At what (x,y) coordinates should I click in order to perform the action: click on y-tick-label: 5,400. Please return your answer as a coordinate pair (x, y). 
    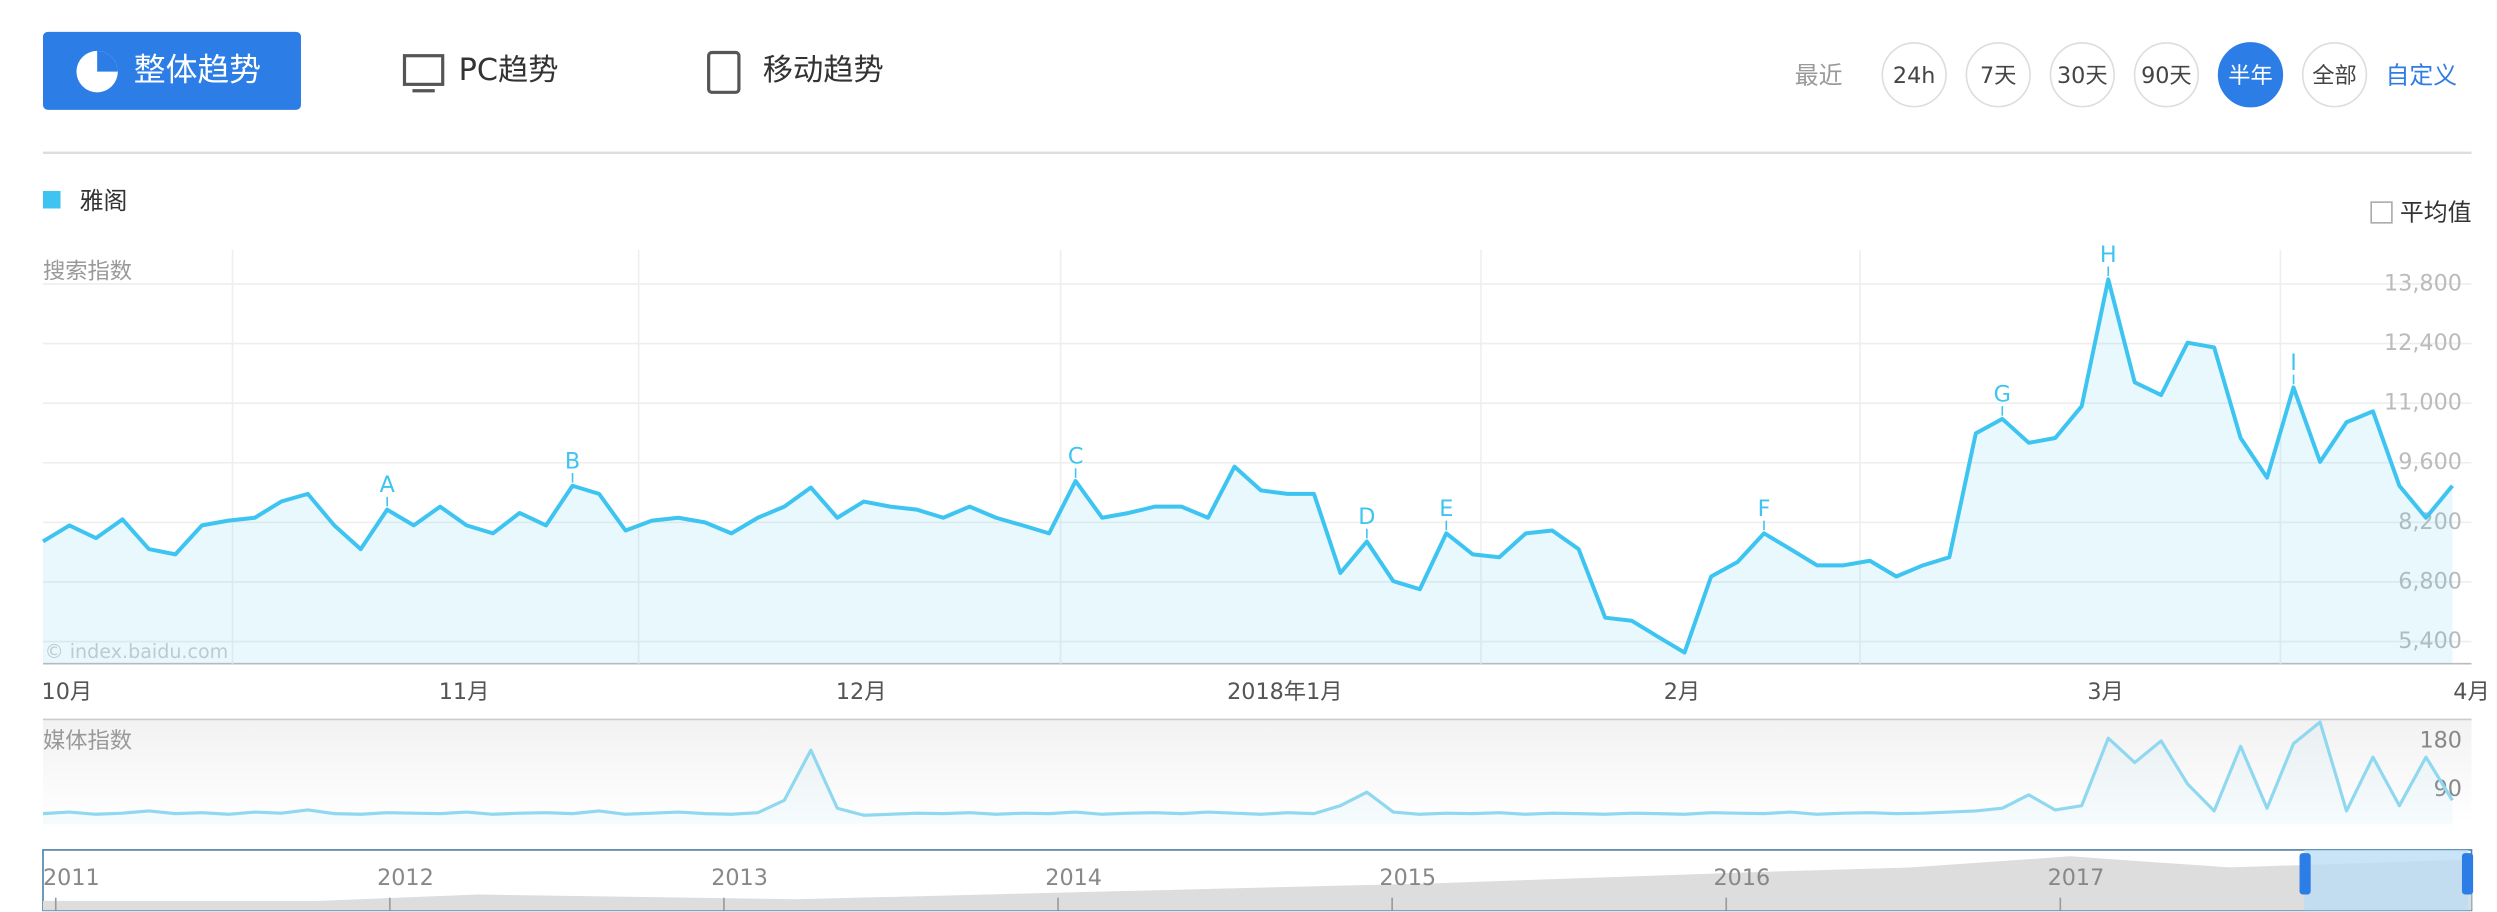
    Looking at the image, I should click on (2430, 641).